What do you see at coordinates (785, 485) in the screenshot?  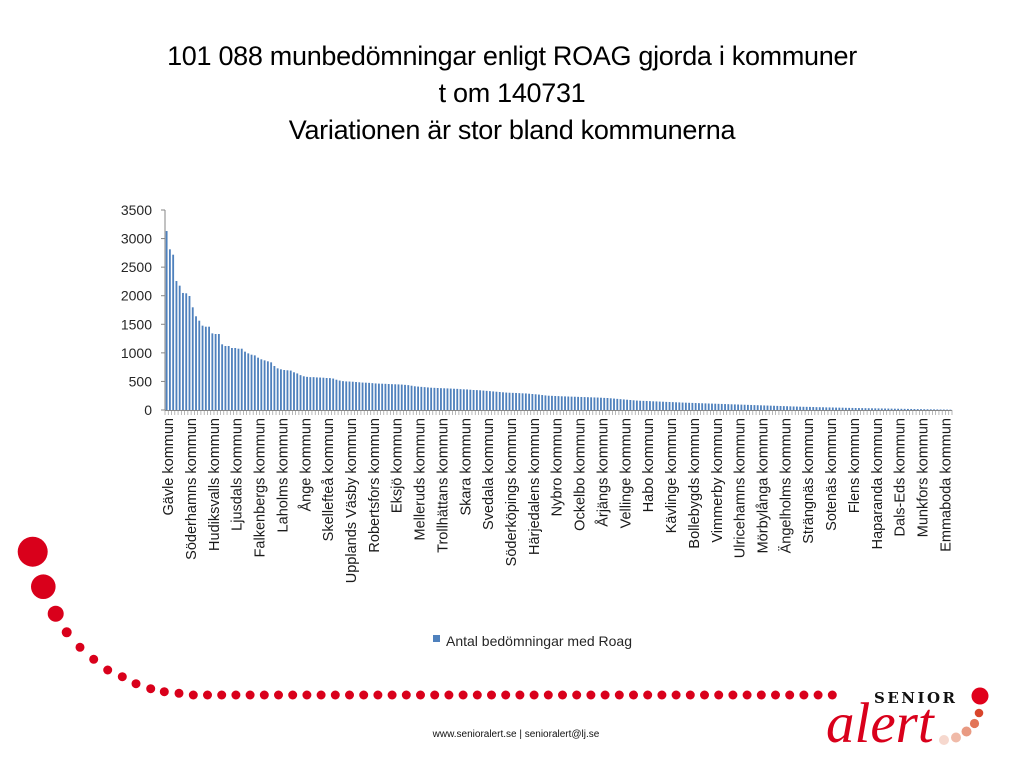 I see `x-category-label: Ängelholms kommun` at bounding box center [785, 485].